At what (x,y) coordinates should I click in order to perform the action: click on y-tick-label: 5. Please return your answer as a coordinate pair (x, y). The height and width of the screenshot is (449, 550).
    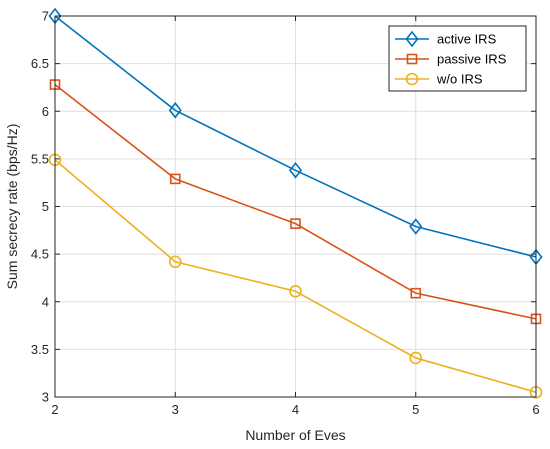
    Looking at the image, I should click on (45, 206).